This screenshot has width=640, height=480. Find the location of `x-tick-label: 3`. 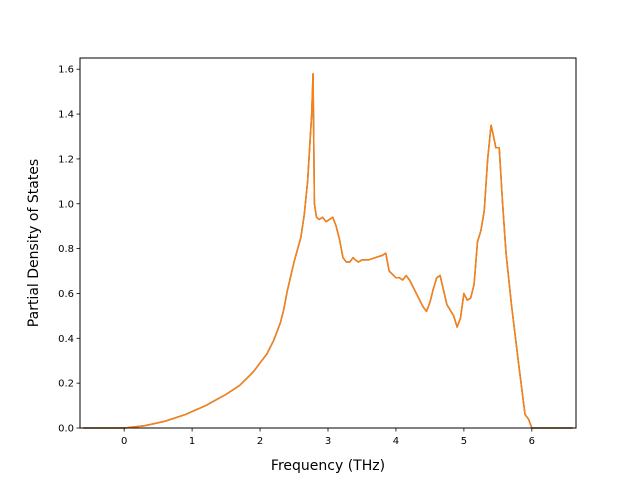

x-tick-label: 3 is located at coordinates (328, 441).